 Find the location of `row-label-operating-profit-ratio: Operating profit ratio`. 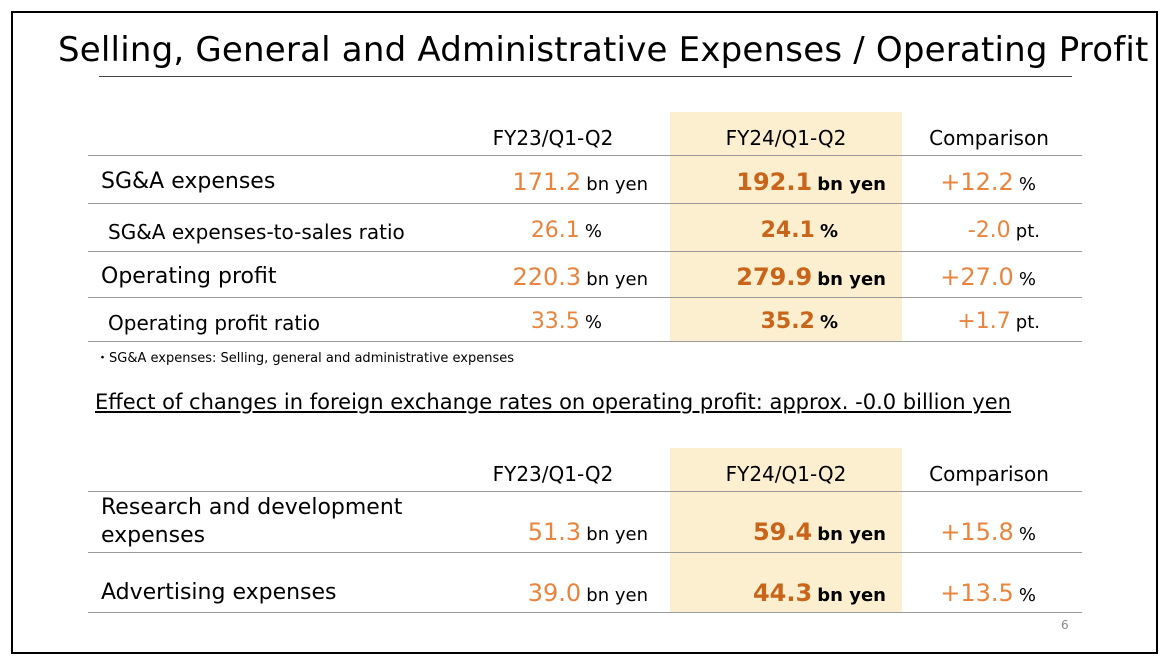

row-label-operating-profit-ratio: Operating profit ratio is located at coordinates (214, 323).